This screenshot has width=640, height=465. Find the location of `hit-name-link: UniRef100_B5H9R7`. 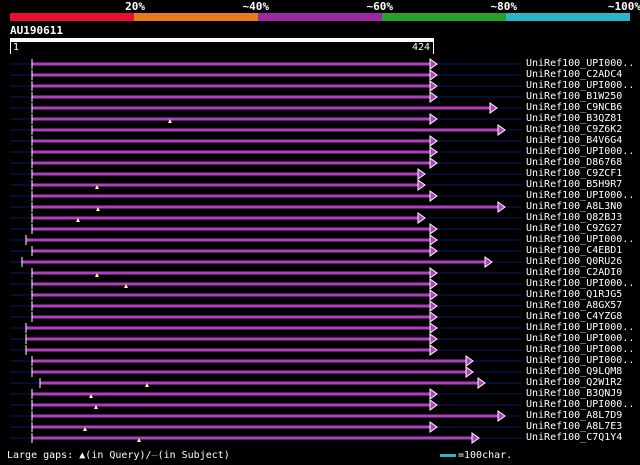

hit-name-link: UniRef100_B5H9R7 is located at coordinates (574, 184).